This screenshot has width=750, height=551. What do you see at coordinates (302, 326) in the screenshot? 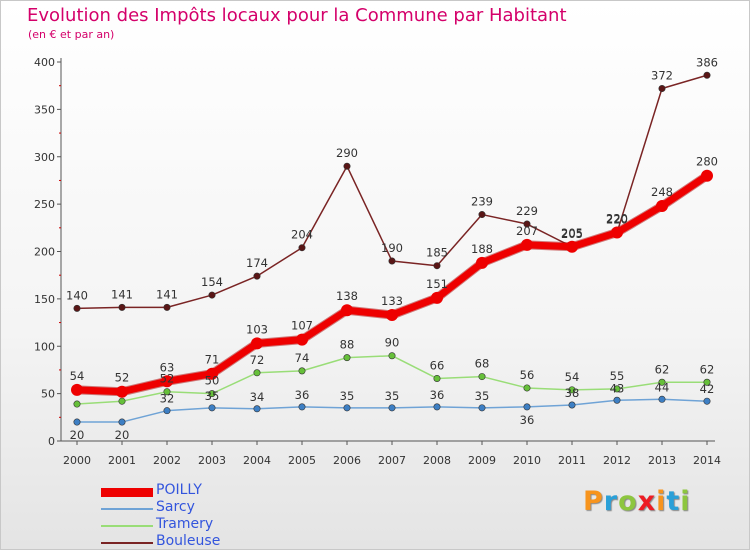
I see `data-label-poilly: 107` at bounding box center [302, 326].